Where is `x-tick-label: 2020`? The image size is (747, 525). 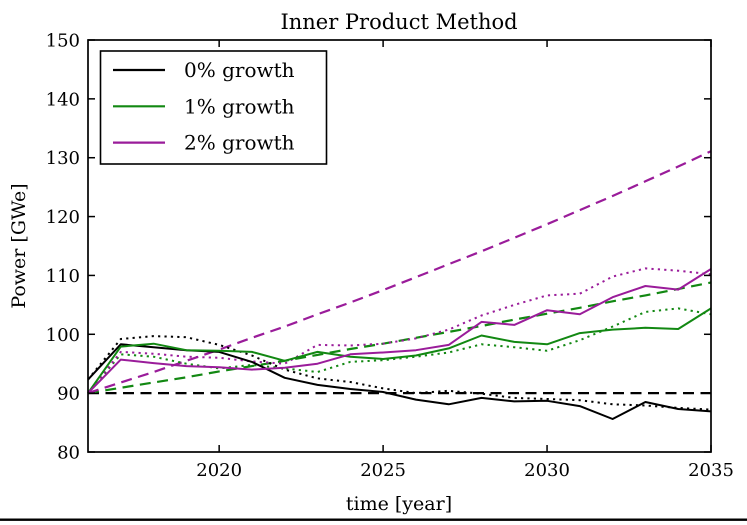 x-tick-label: 2020 is located at coordinates (219, 470).